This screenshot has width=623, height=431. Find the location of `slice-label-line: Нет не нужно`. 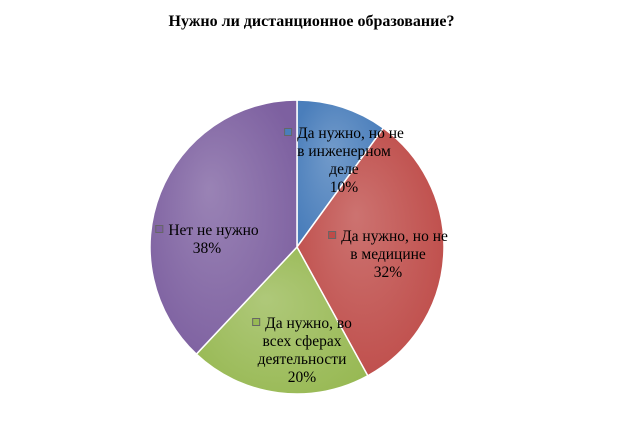

slice-label-line: Нет не нужно is located at coordinates (207, 231).